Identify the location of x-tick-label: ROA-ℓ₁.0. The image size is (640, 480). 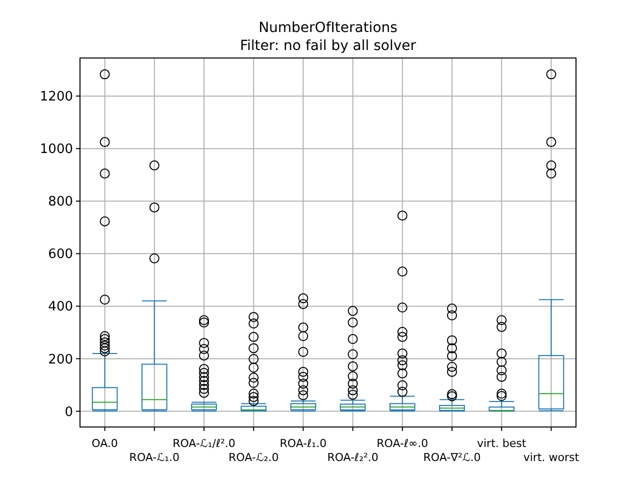
(303, 443).